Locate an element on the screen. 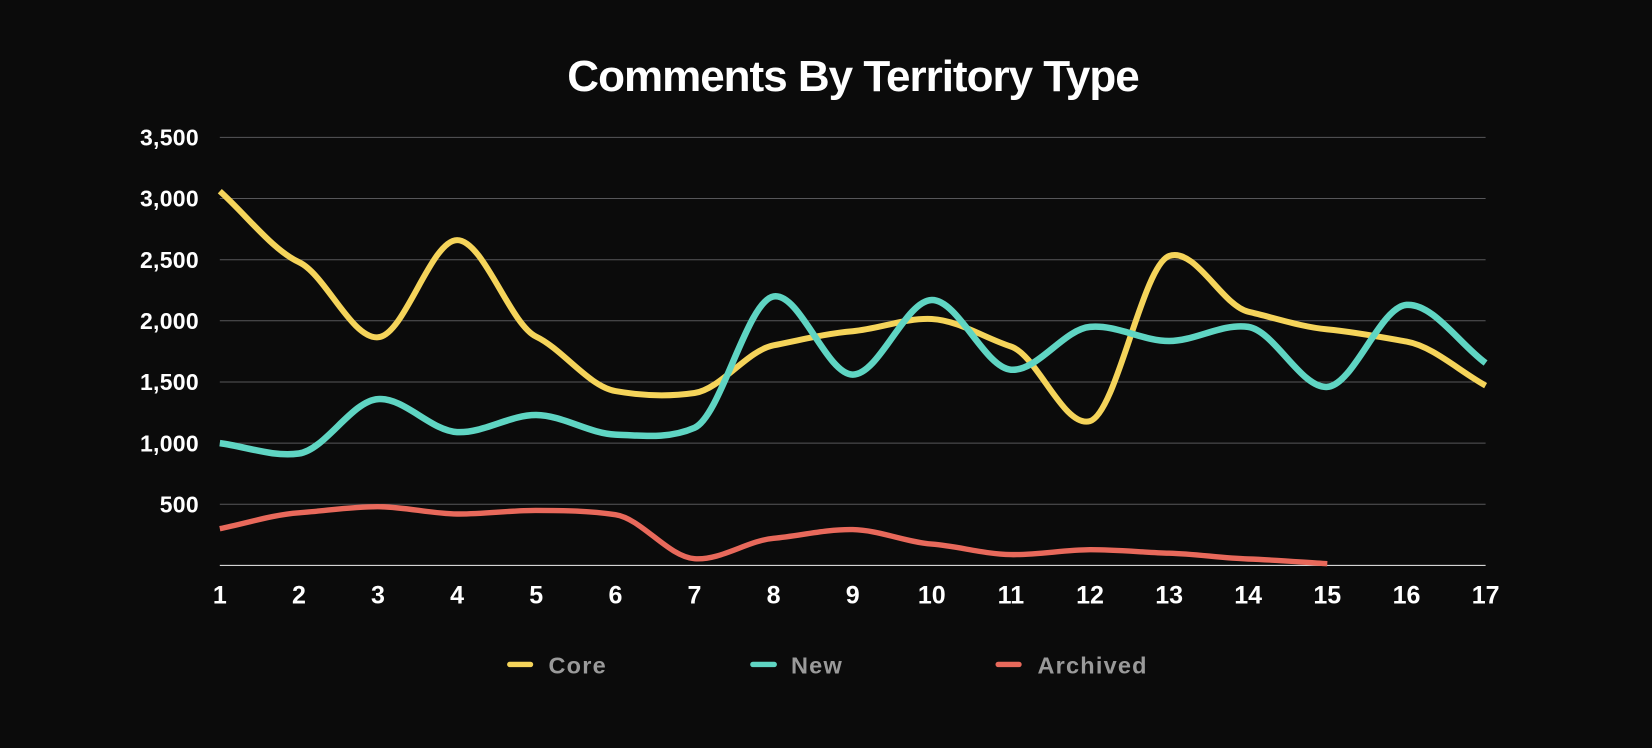  svg-text: 500 is located at coordinates (179, 505).